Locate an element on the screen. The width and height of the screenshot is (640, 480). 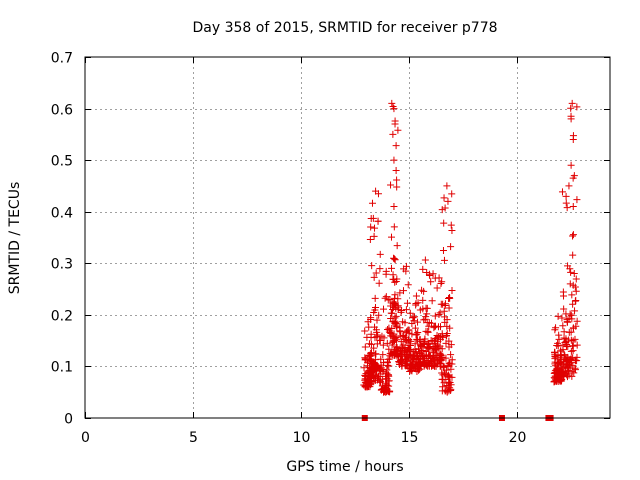
y-tick-label: 0.5 is located at coordinates (62, 162).